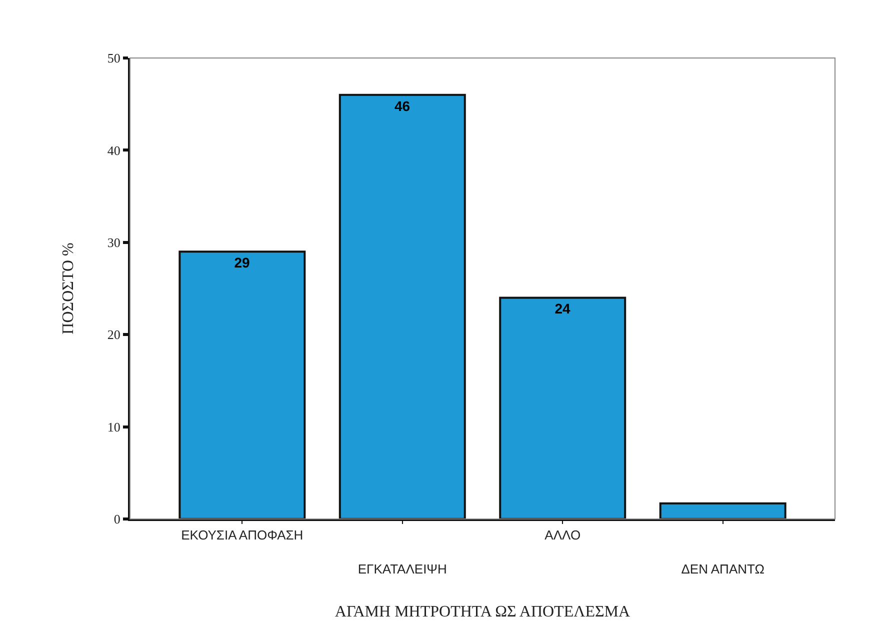 This screenshot has width=875, height=643. What do you see at coordinates (68, 288) in the screenshot?
I see `y-axis-title: ΠΟΣΟΣΤΟ %` at bounding box center [68, 288].